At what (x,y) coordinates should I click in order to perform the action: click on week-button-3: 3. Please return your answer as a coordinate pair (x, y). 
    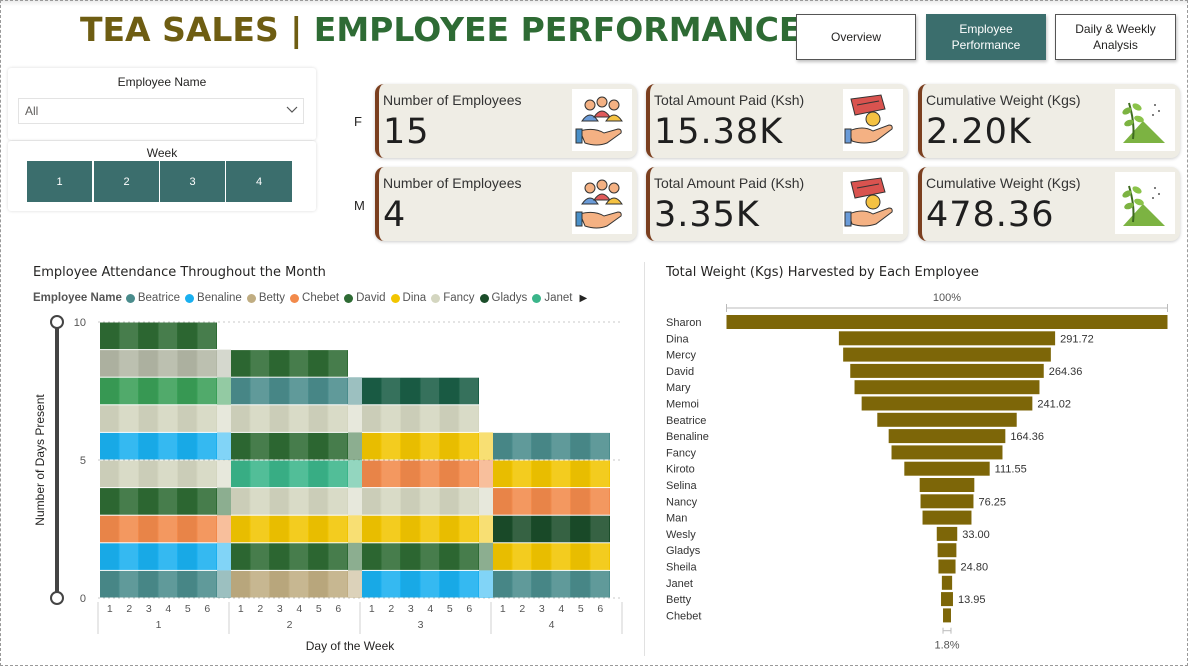
    Looking at the image, I should click on (193, 181).